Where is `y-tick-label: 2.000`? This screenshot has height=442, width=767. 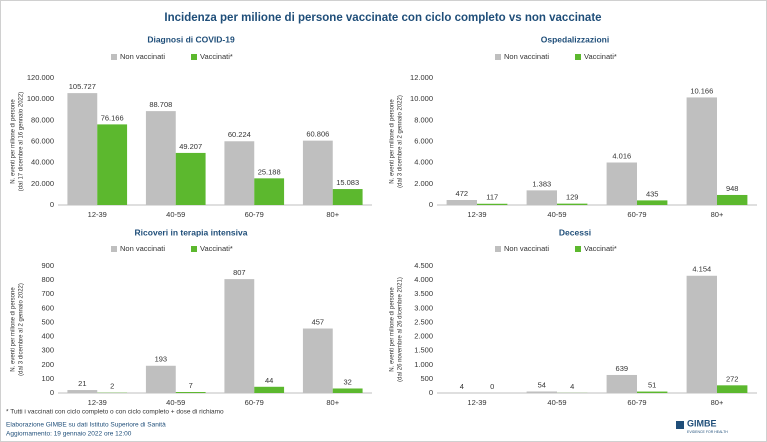
y-tick-label: 2.000 is located at coordinates (423, 183).